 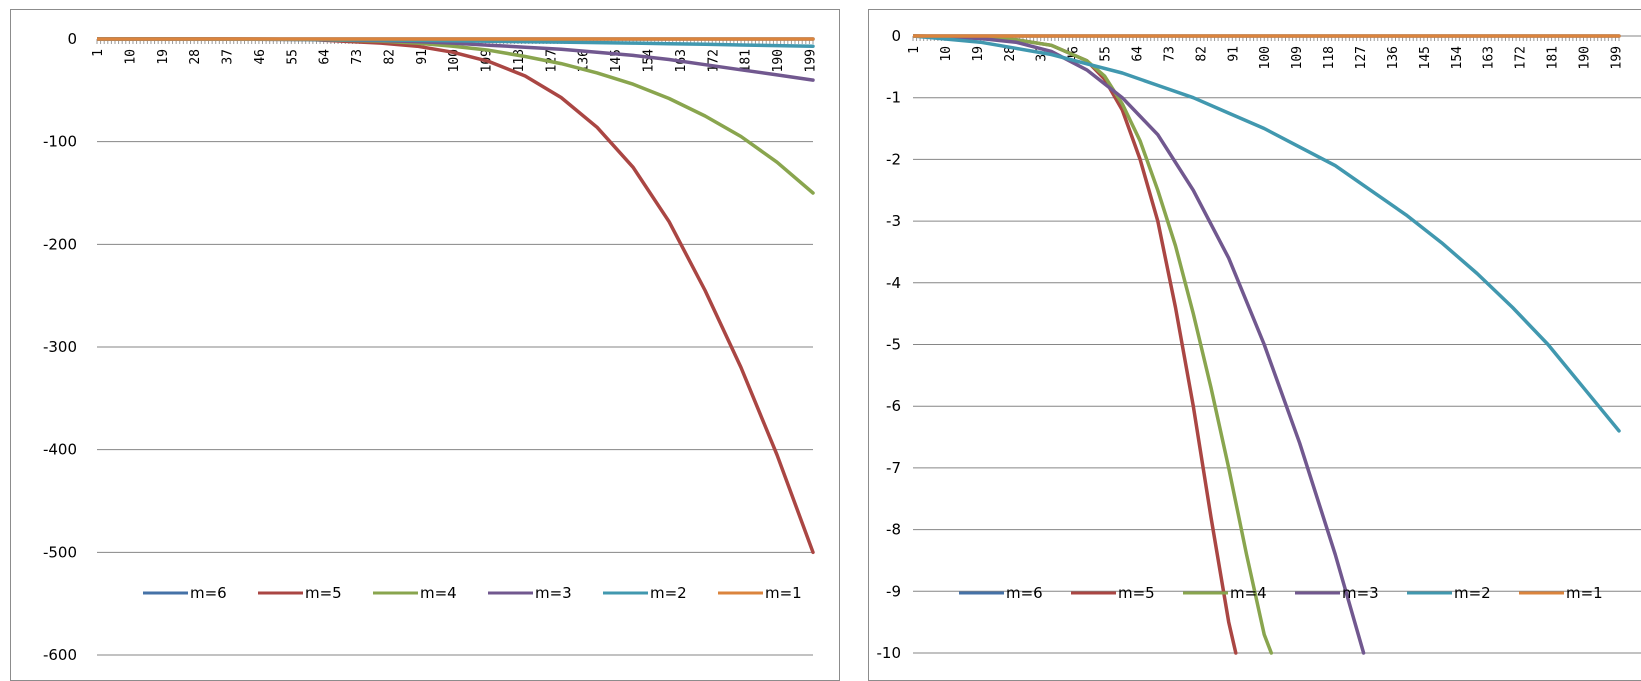 I want to click on left-x-tick-label: 10, so click(x=130, y=57).